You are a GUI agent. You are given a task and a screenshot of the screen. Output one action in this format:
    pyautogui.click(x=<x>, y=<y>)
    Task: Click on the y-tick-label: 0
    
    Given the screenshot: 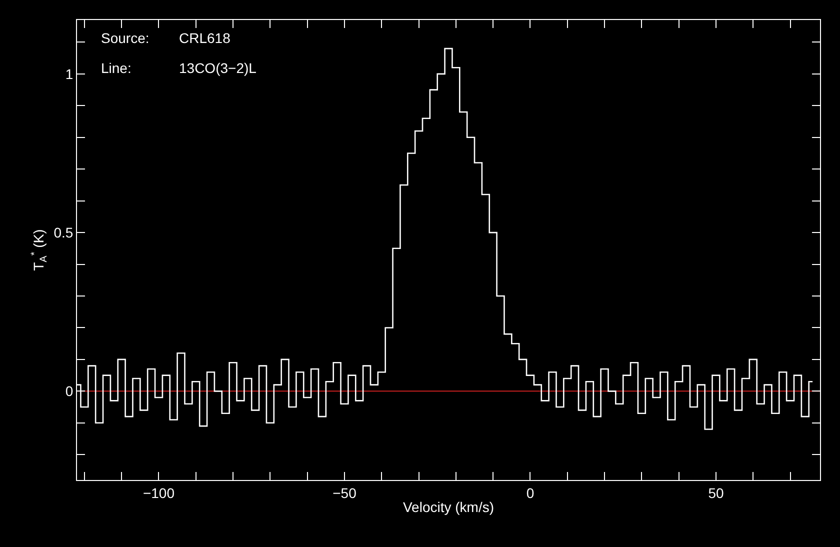 What is the action you would take?
    pyautogui.click(x=69, y=391)
    